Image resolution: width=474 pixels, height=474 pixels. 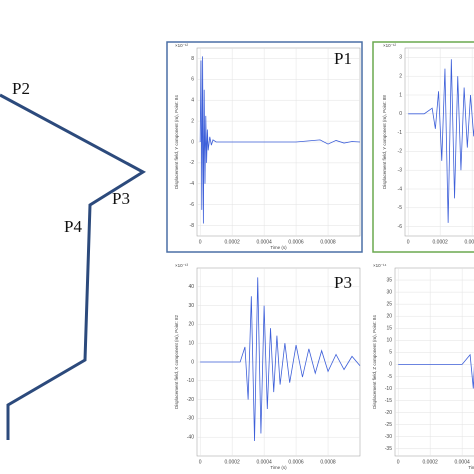 I want to click on y-tick-label: -35, so click(x=388, y=449).